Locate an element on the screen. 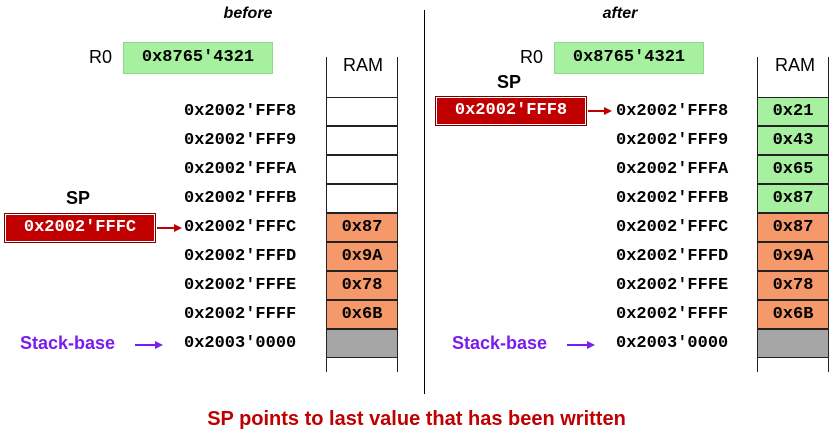 Image resolution: width=833 pixels, height=438 pixels. after-heading: after is located at coordinates (620, 13).